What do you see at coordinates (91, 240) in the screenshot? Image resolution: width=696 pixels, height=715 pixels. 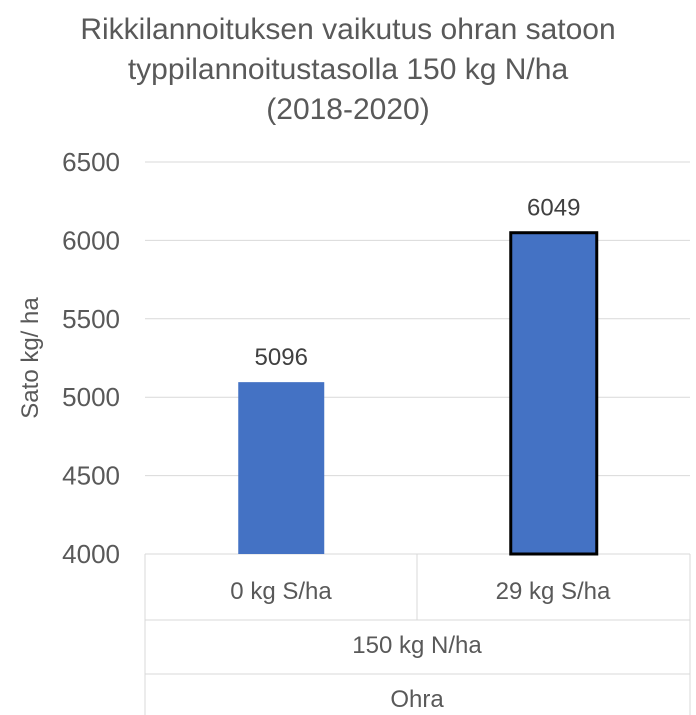 I see `y-tick-label: 6000` at bounding box center [91, 240].